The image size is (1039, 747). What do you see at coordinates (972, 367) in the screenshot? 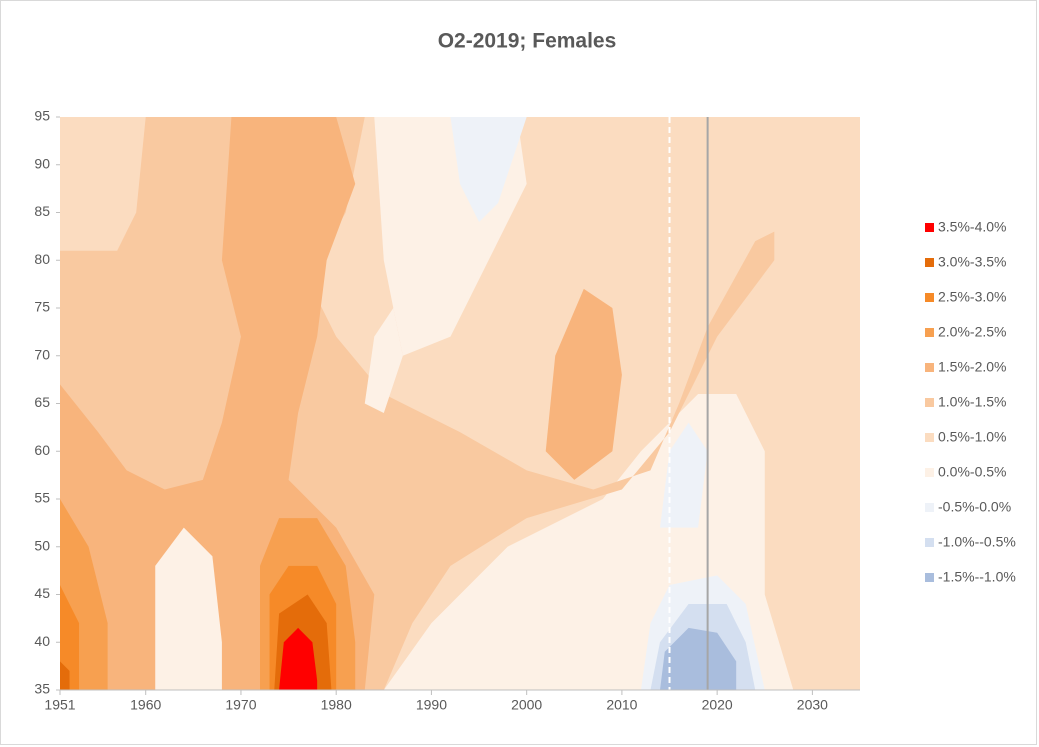
I see `legend-label: 1.5%-2.0%` at bounding box center [972, 367].